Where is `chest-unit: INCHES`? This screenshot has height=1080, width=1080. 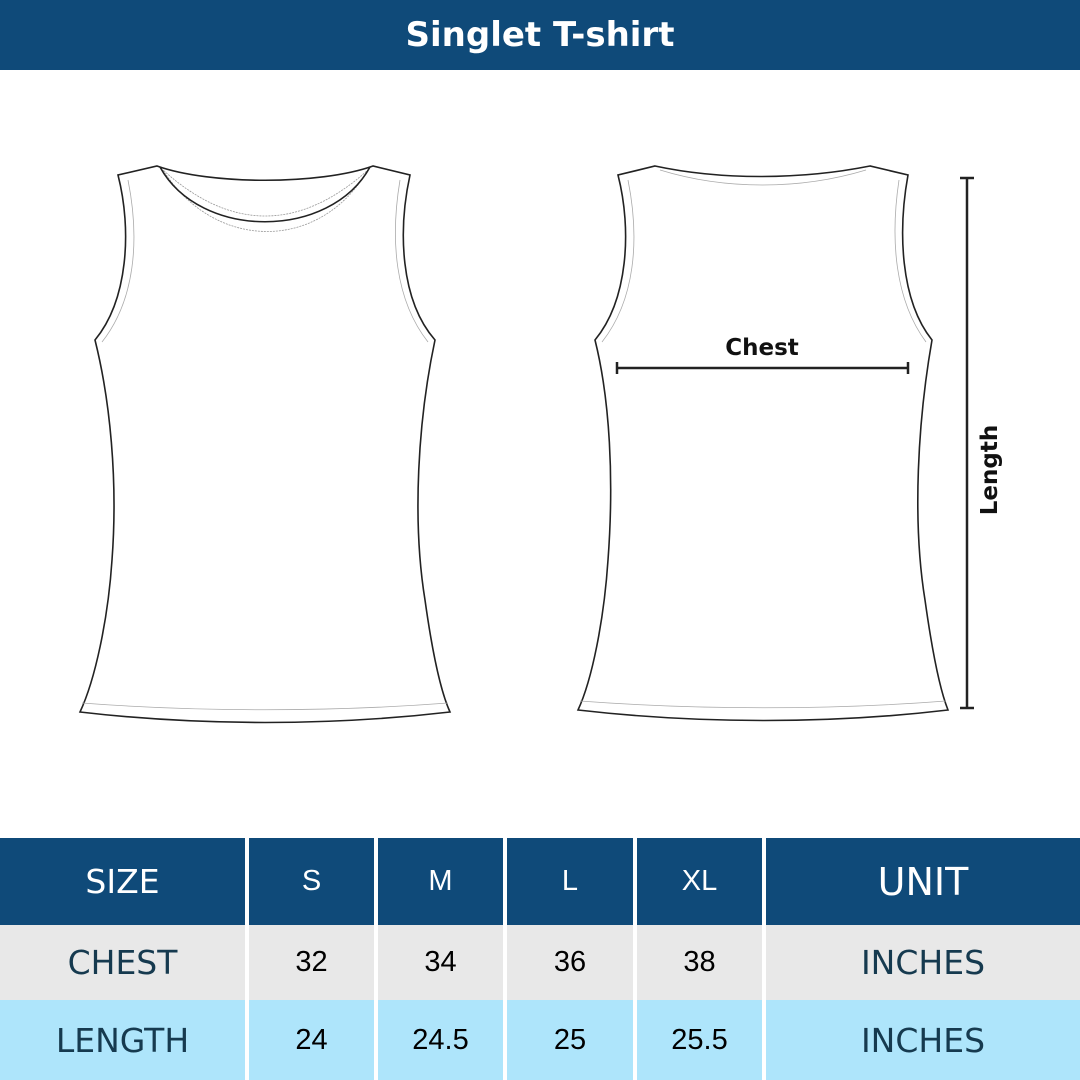
chest-unit: INCHES is located at coordinates (923, 962).